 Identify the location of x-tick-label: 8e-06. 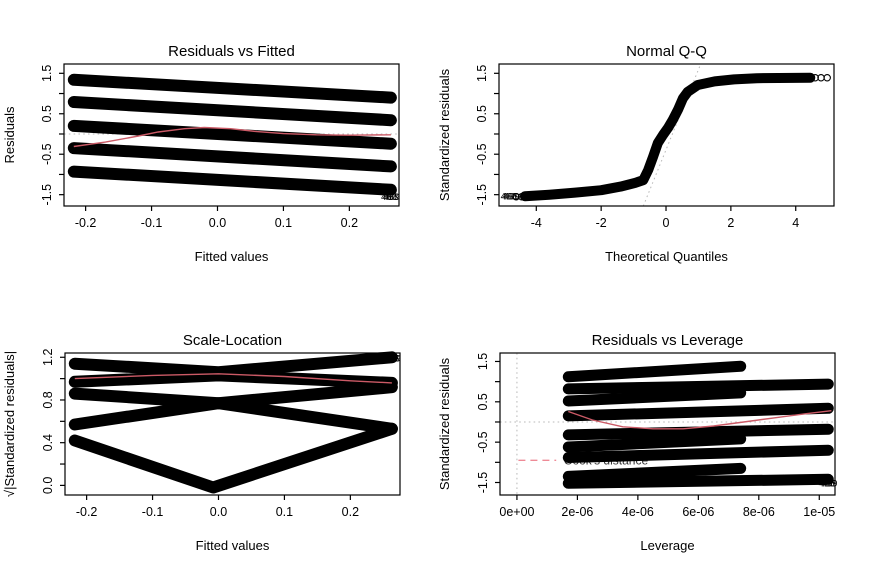
(759, 512).